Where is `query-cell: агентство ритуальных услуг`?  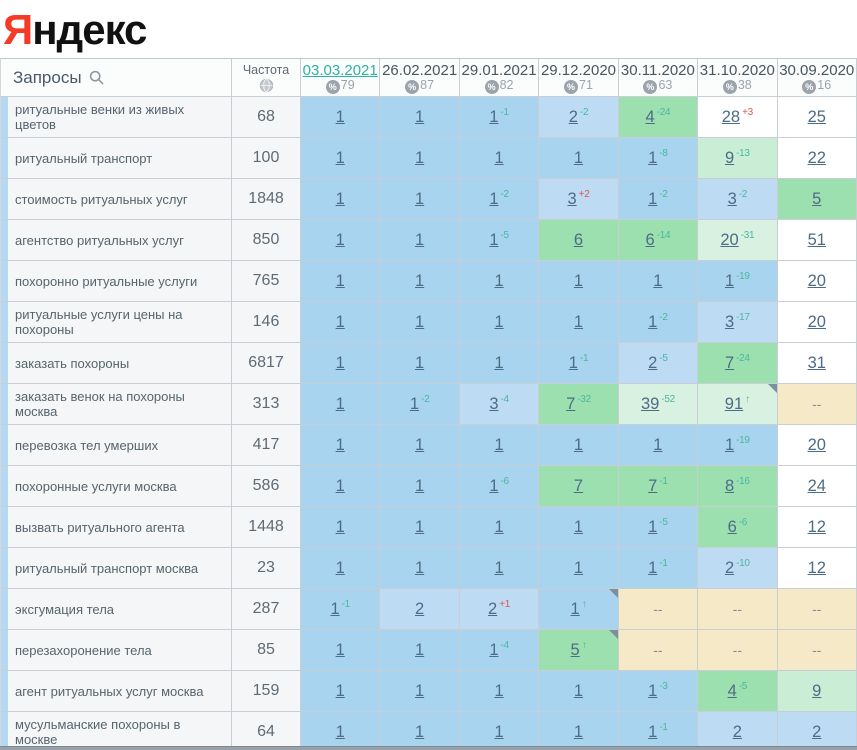
query-cell: агентство ритуальных услуг is located at coordinates (116, 240).